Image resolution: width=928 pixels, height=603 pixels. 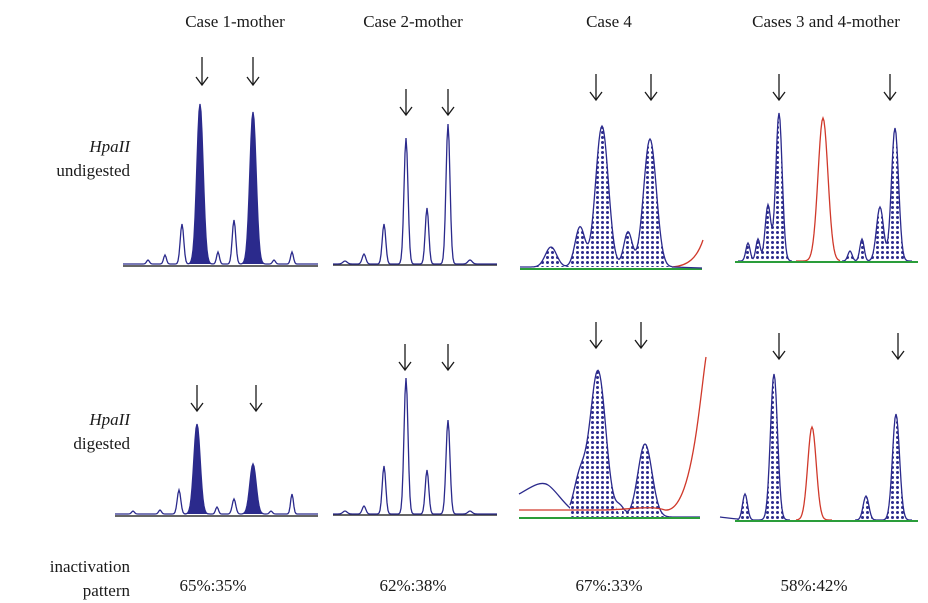 What do you see at coordinates (200, 184) in the screenshot?
I see `peak-fill-p1-undigested-a` at bounding box center [200, 184].